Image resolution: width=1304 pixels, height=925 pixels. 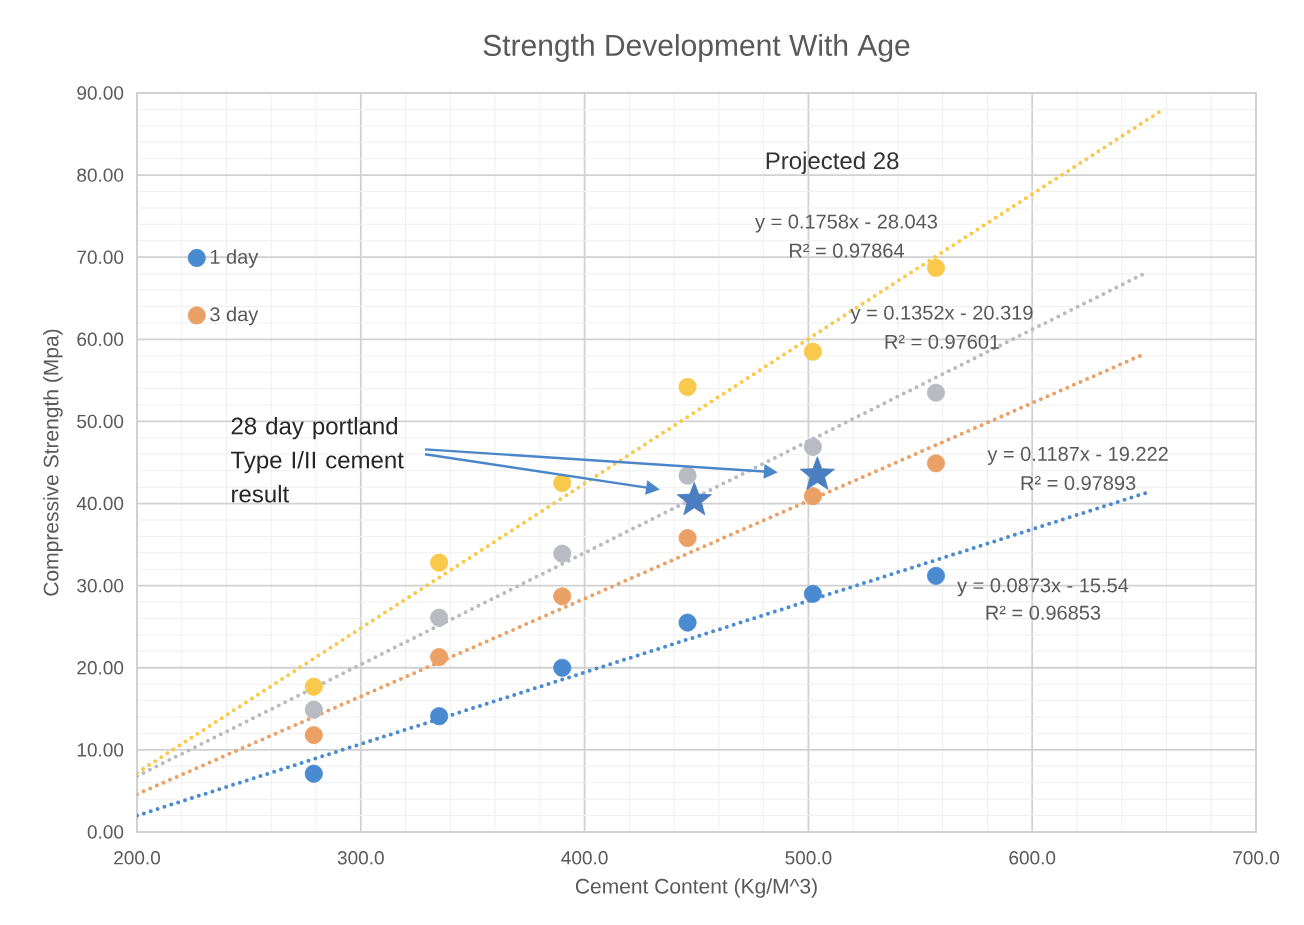 What do you see at coordinates (846, 250) in the screenshot?
I see `annotation: R² = 0.97864` at bounding box center [846, 250].